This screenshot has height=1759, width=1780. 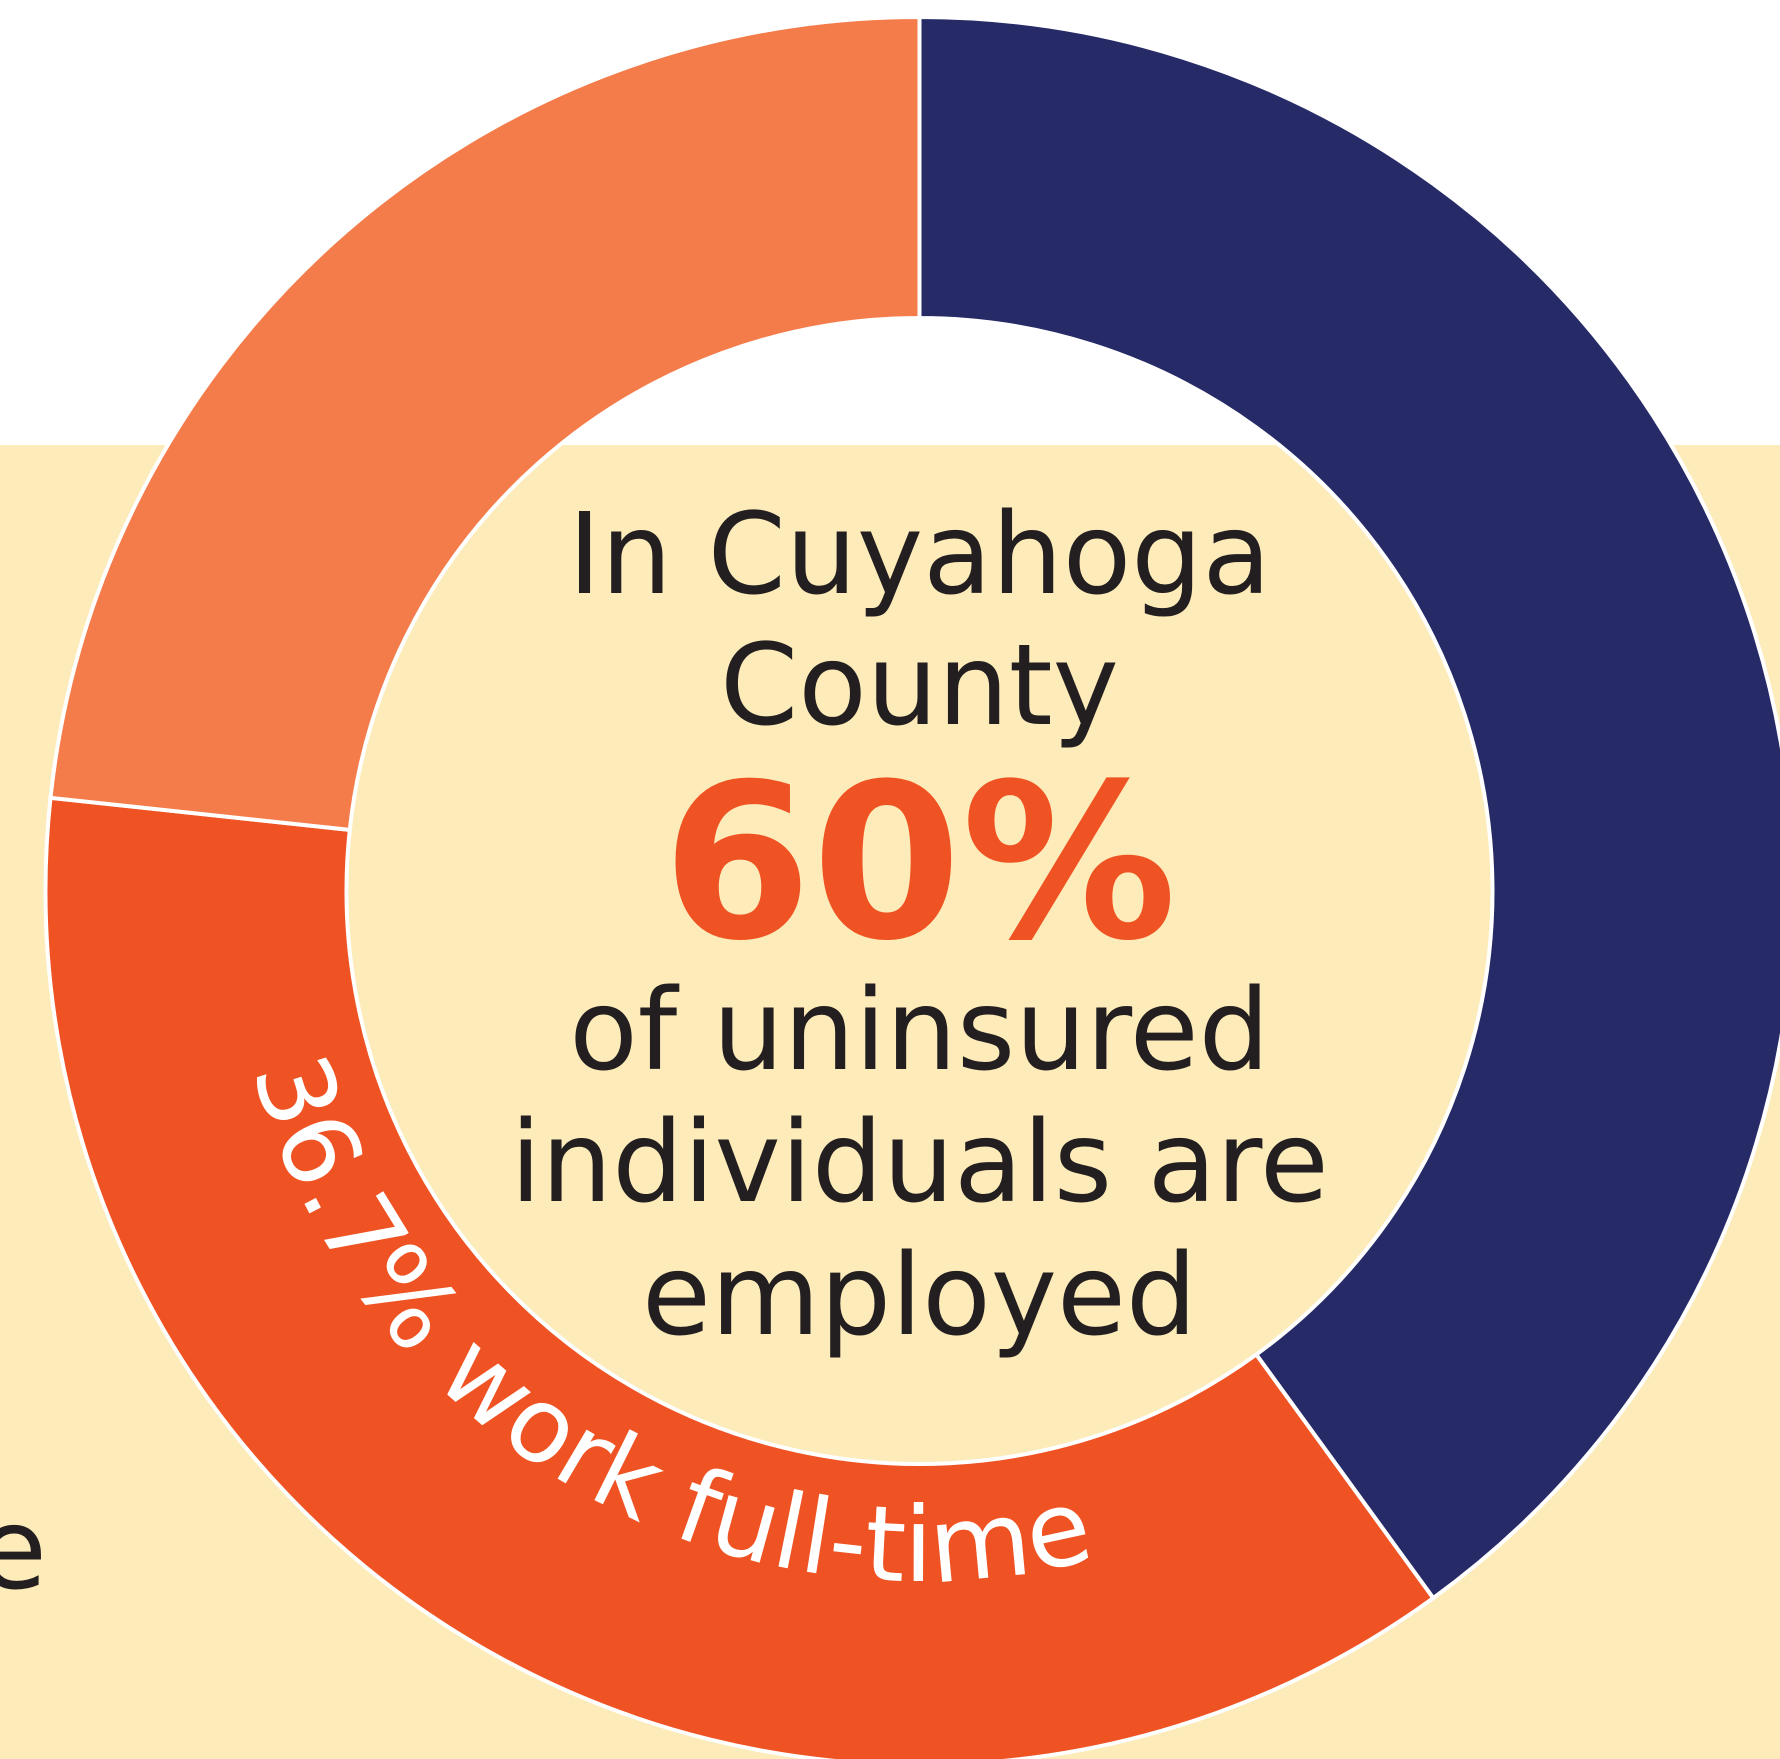 I want to click on text-fragment: e, so click(x=23, y=1550).